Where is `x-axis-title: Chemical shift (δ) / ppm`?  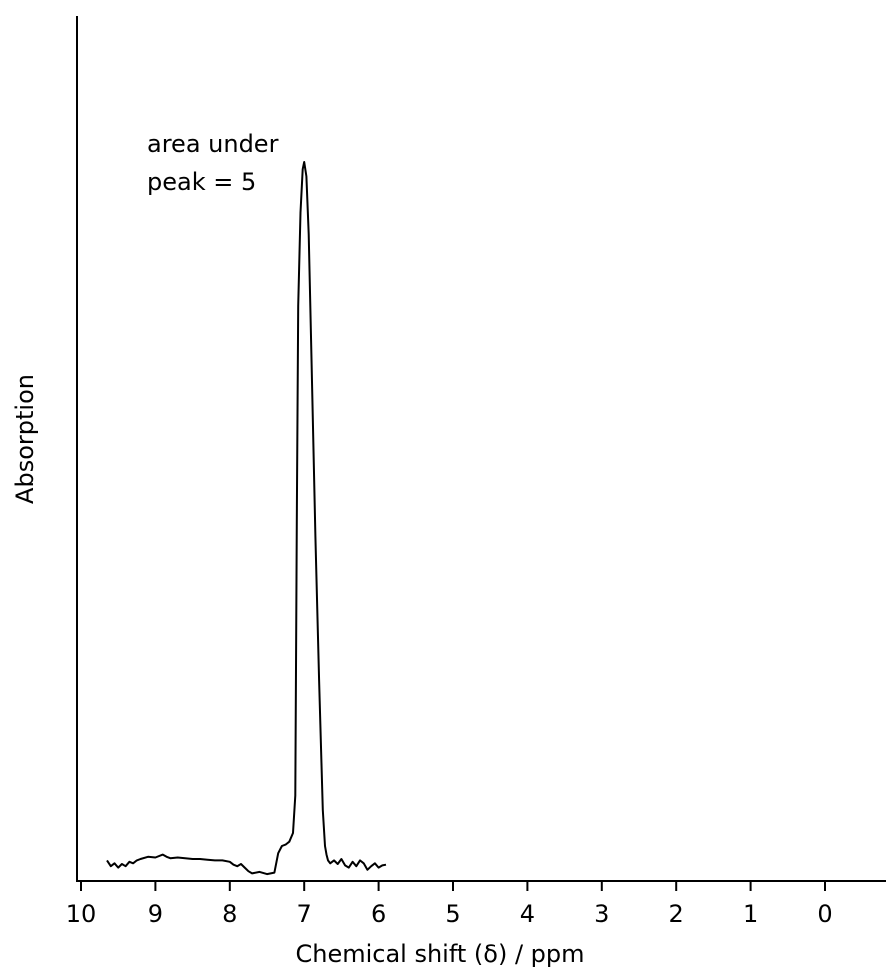
x-axis-title: Chemical shift (δ) / ppm is located at coordinates (439, 954).